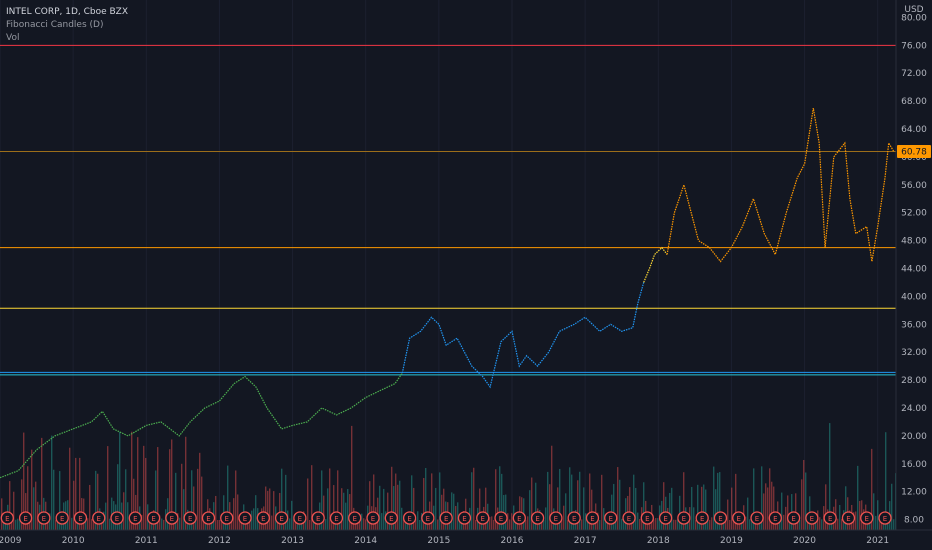 The image size is (932, 550). What do you see at coordinates (466, 540) in the screenshot?
I see `time-axis-panel` at bounding box center [466, 540].